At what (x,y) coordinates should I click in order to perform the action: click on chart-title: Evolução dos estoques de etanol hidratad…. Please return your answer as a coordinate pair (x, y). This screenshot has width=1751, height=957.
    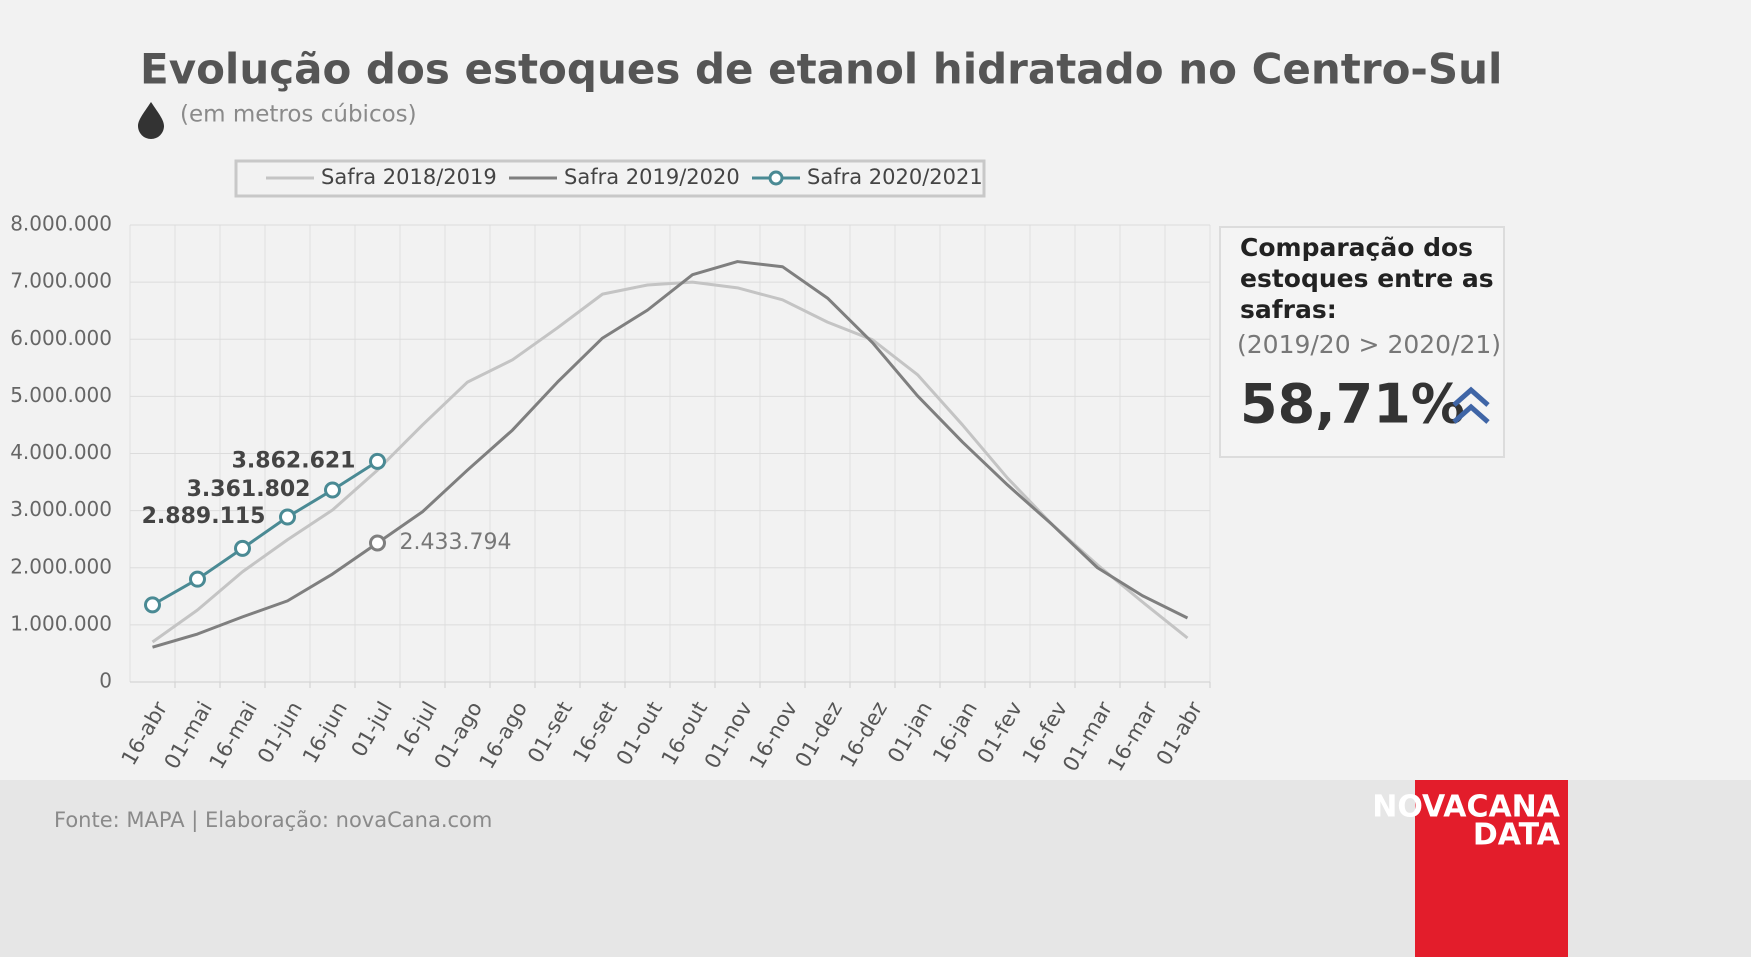
    Looking at the image, I should click on (821, 69).